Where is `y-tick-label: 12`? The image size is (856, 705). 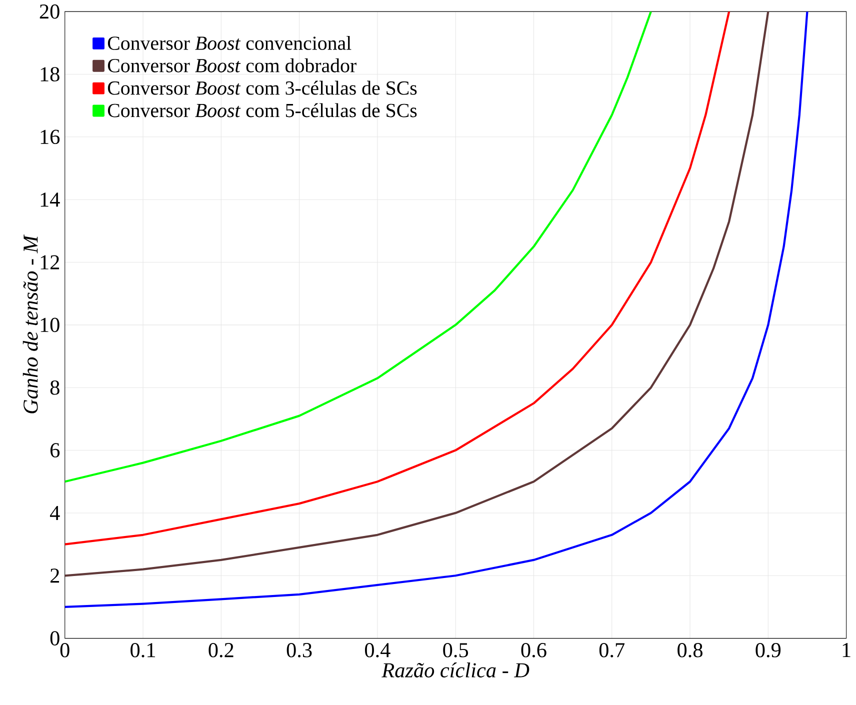
y-tick-label: 12 is located at coordinates (50, 262).